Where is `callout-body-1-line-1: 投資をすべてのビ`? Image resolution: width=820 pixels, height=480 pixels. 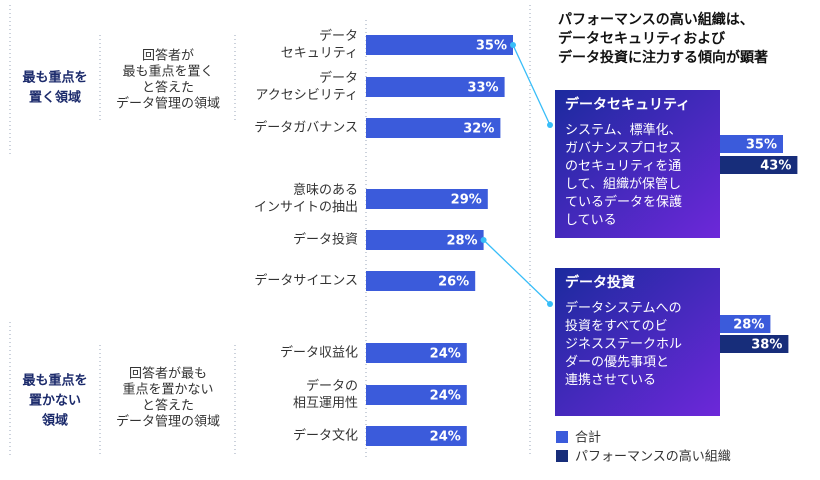
callout-body-1-line-1: 投資をすべてのビ is located at coordinates (616, 326).